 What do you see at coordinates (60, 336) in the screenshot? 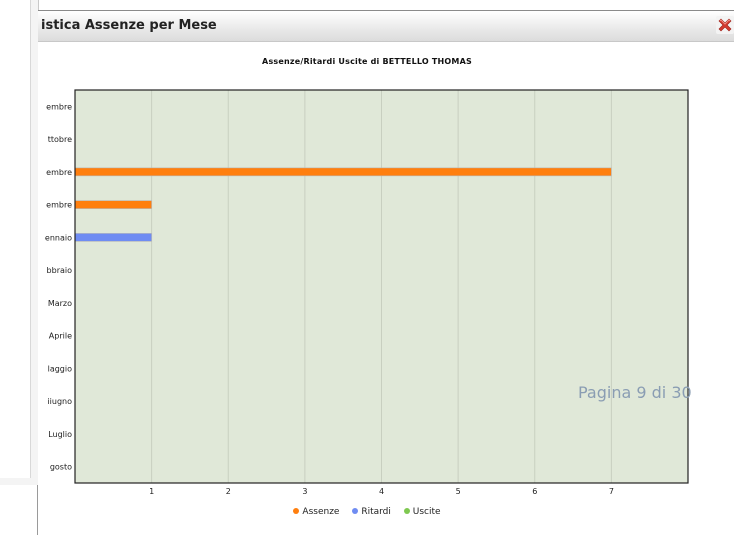
I see `y-category-label: Aprile` at bounding box center [60, 336].